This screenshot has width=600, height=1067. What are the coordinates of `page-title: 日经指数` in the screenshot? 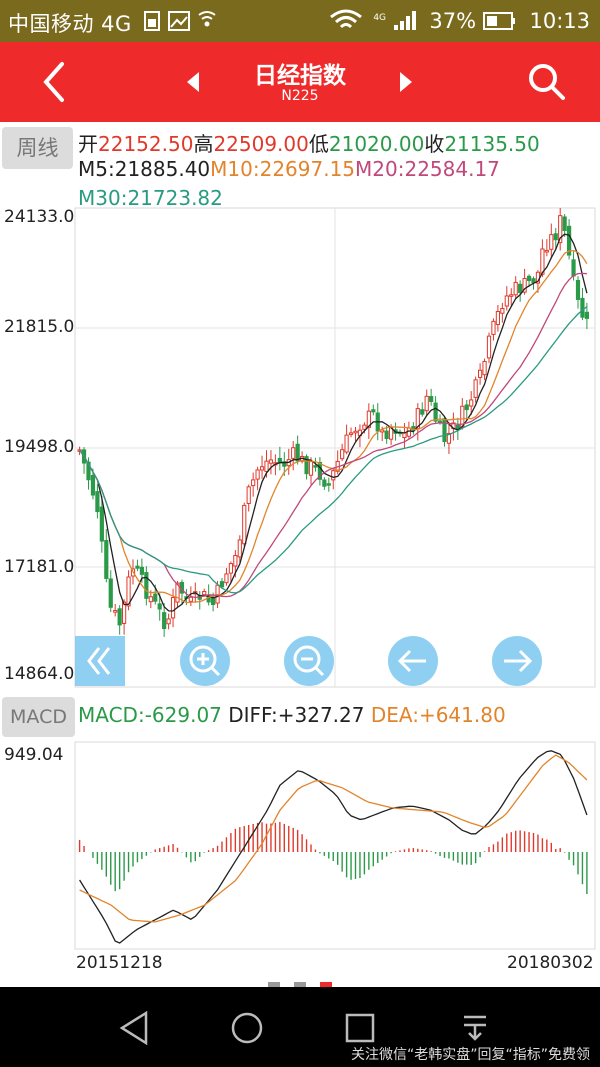 It's located at (300, 76).